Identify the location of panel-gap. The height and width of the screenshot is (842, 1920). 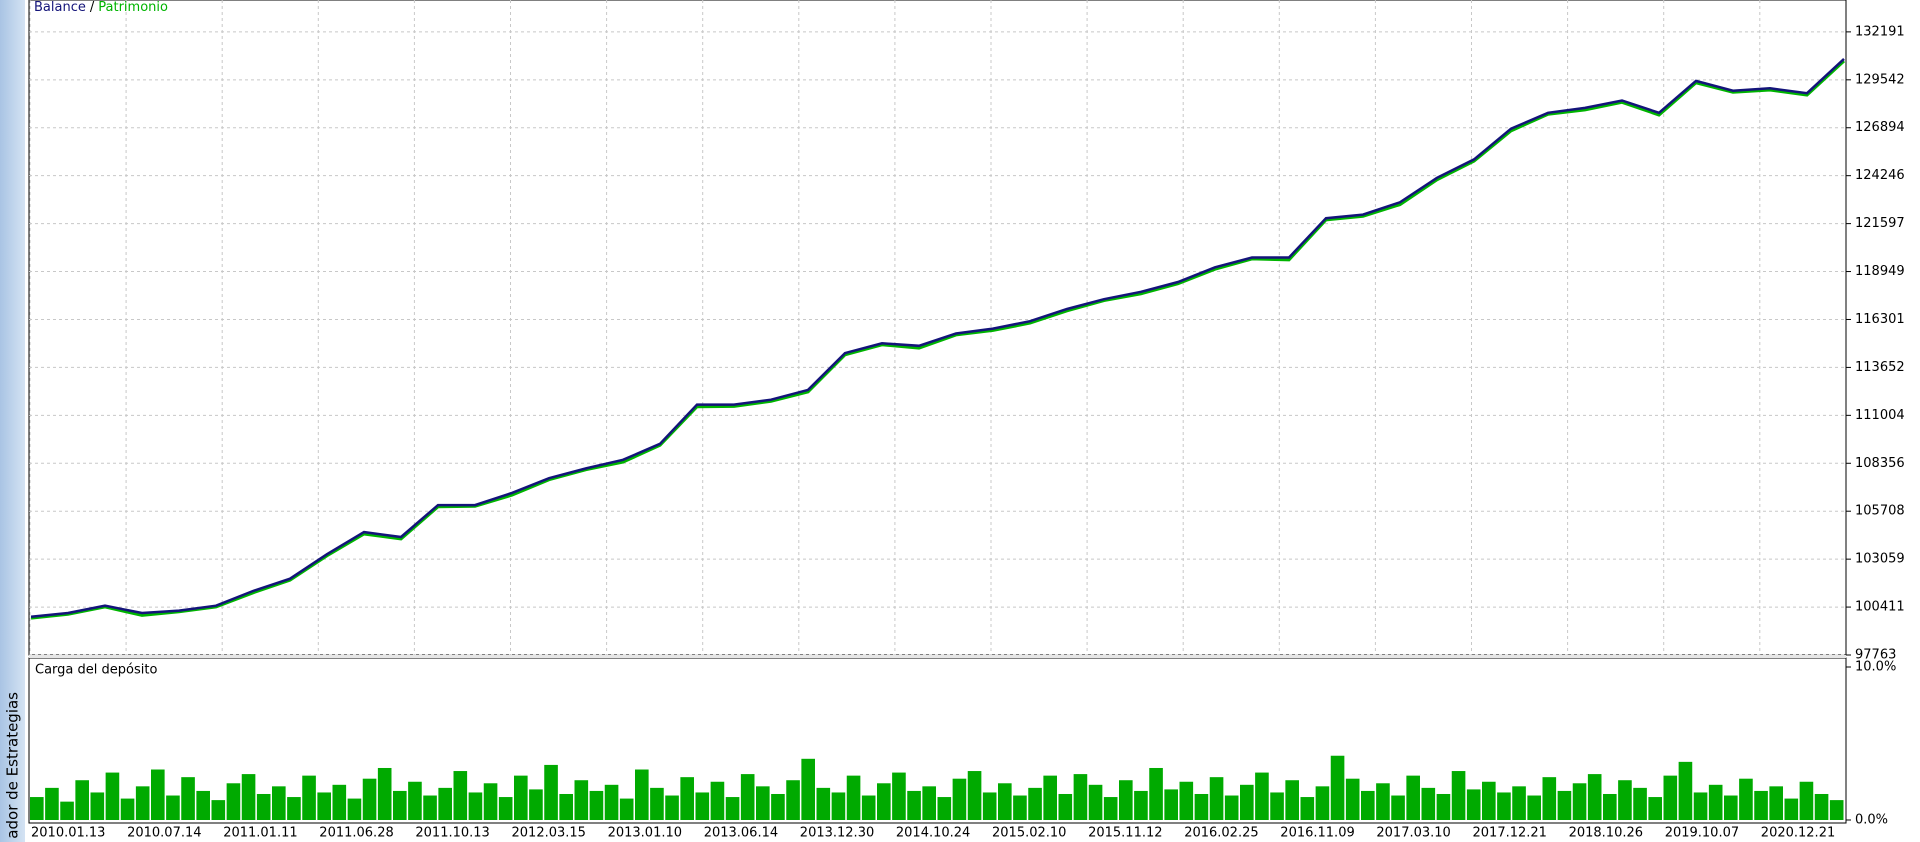
(937, 656).